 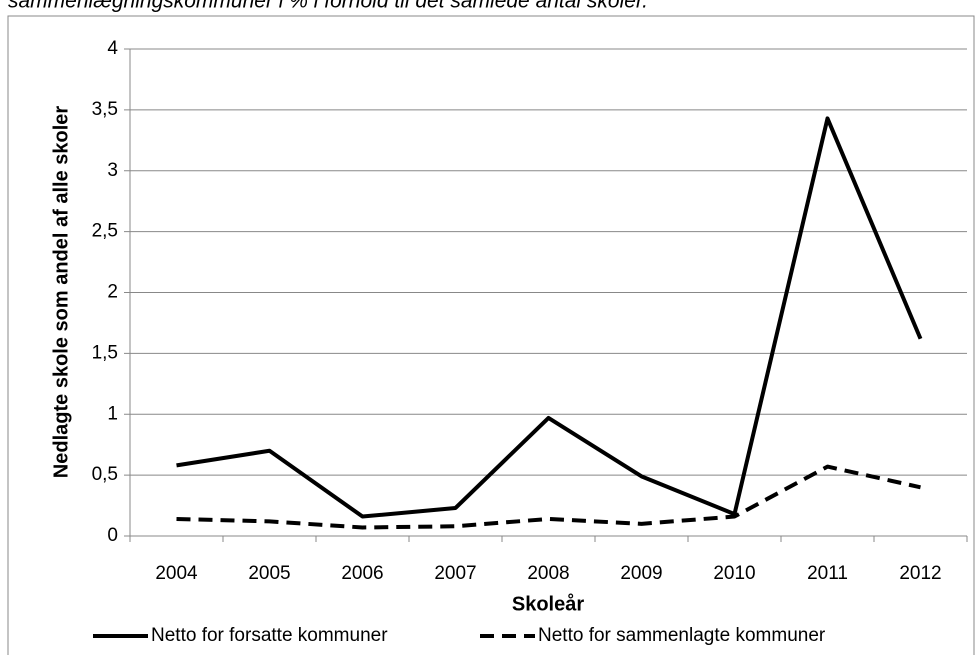 I want to click on line-series, so click(x=548, y=497).